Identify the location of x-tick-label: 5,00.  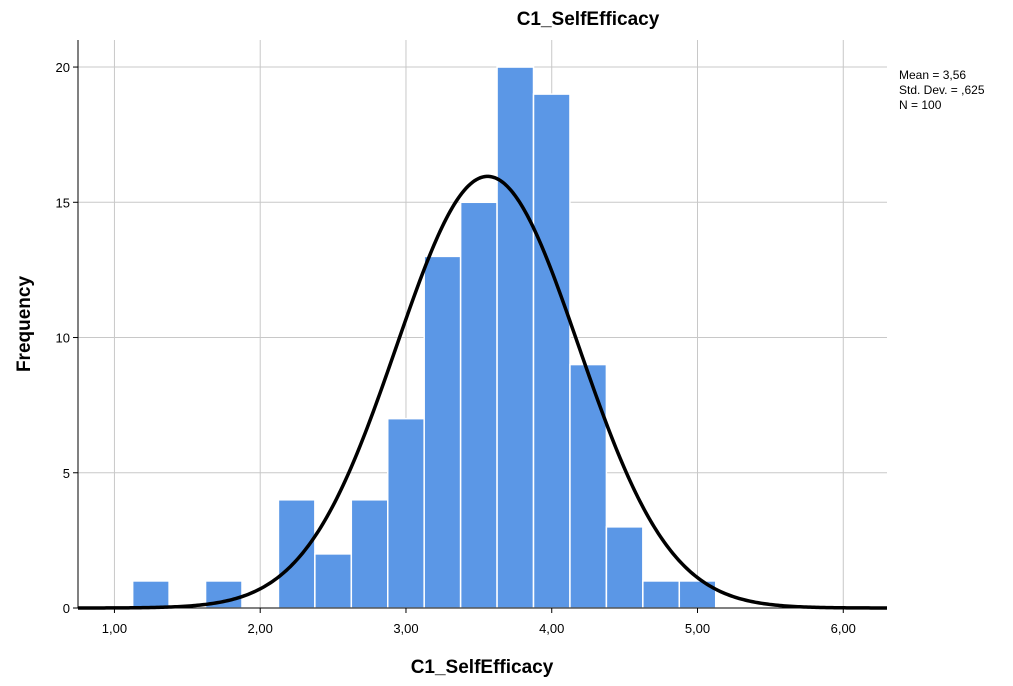
(697, 628).